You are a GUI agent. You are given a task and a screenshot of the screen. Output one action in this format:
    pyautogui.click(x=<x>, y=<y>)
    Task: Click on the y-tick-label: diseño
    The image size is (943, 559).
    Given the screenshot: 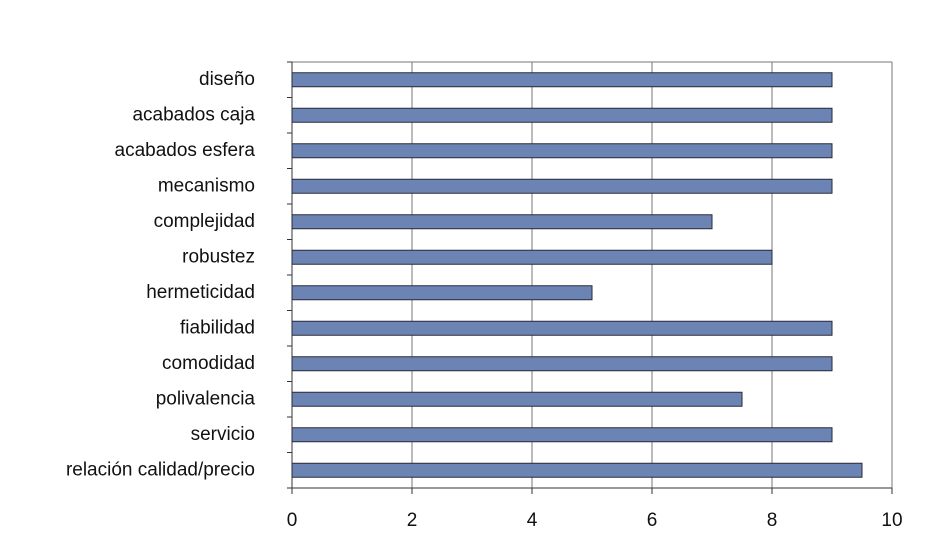 What is the action you would take?
    pyautogui.click(x=227, y=79)
    